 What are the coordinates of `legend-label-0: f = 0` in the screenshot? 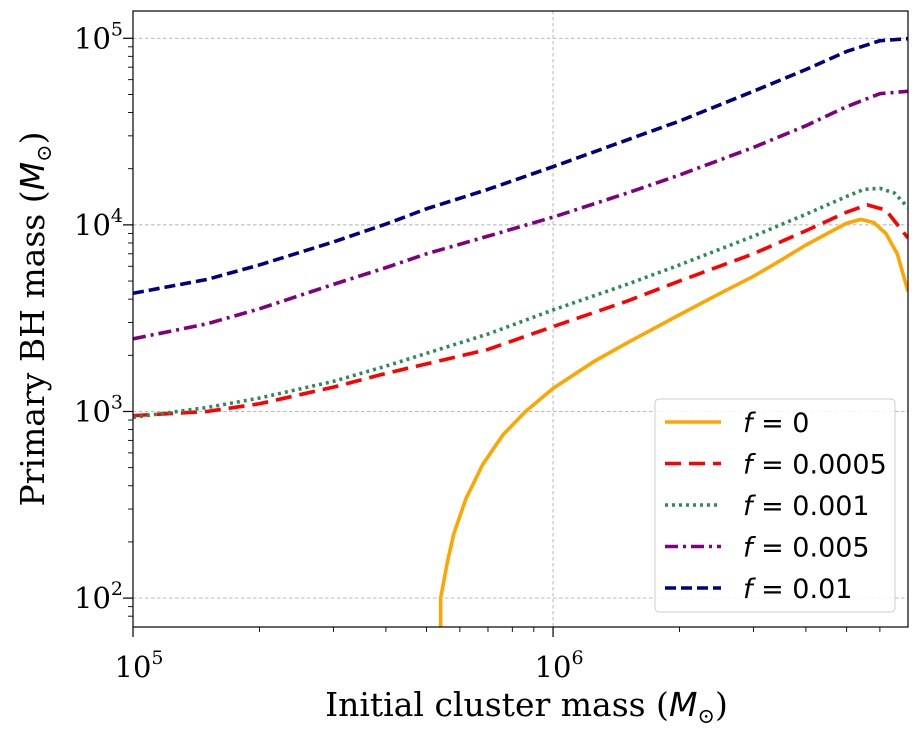 It's located at (776, 423).